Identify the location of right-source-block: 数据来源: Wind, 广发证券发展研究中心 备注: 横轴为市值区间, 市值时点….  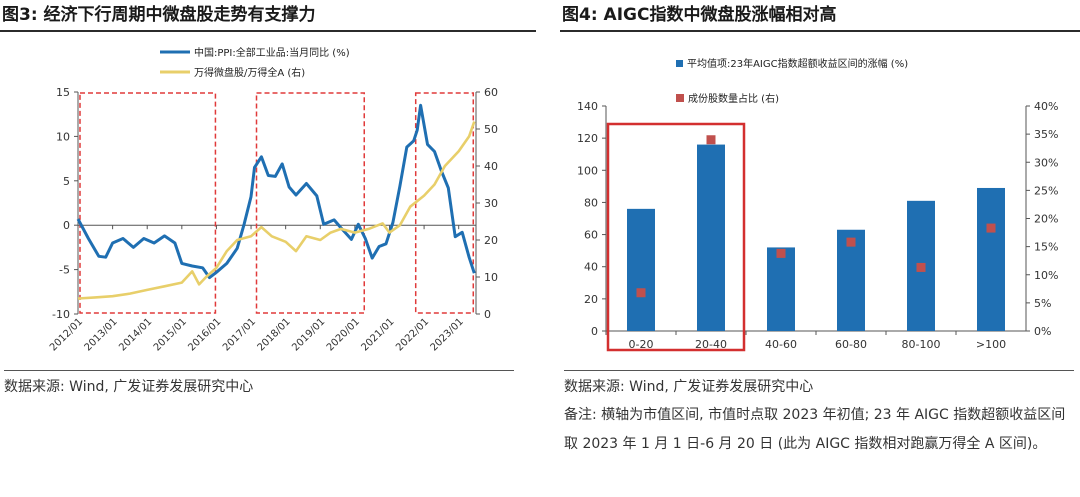
(819, 414).